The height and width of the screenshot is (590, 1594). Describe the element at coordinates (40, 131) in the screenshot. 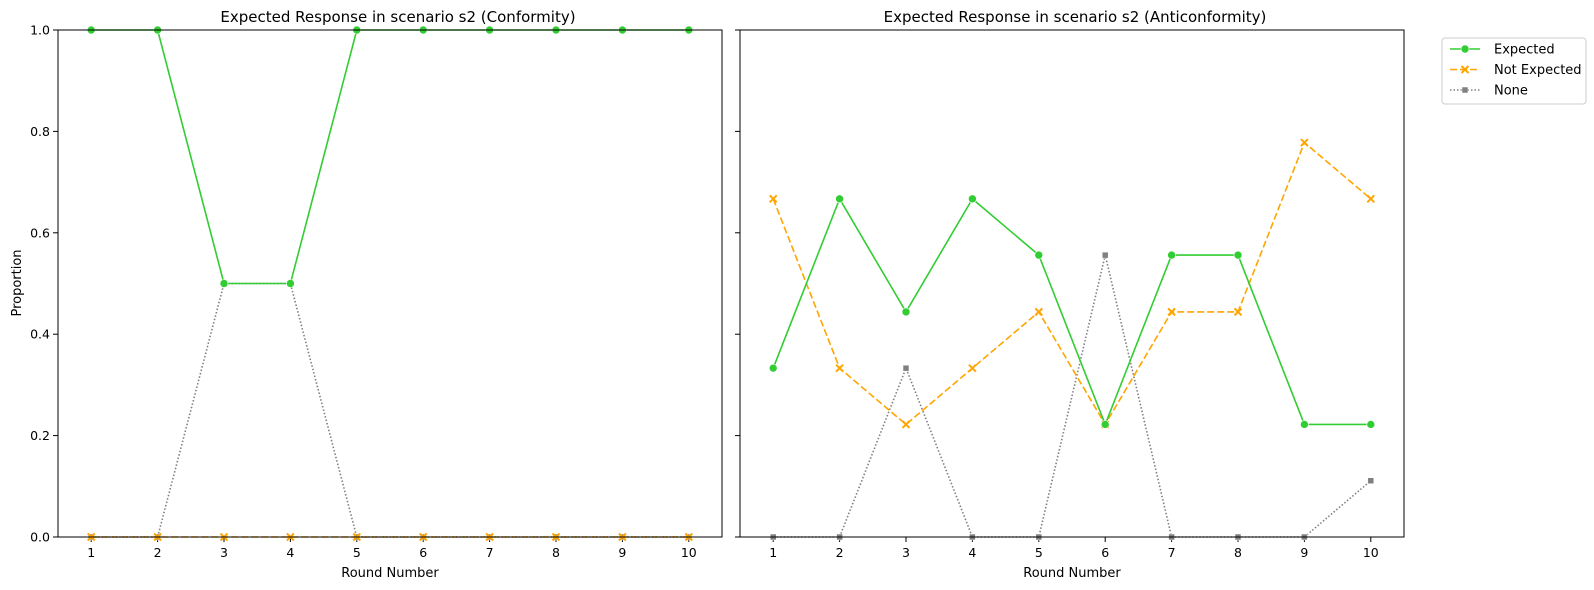

I see `y-tick-label: 0.8` at that location.